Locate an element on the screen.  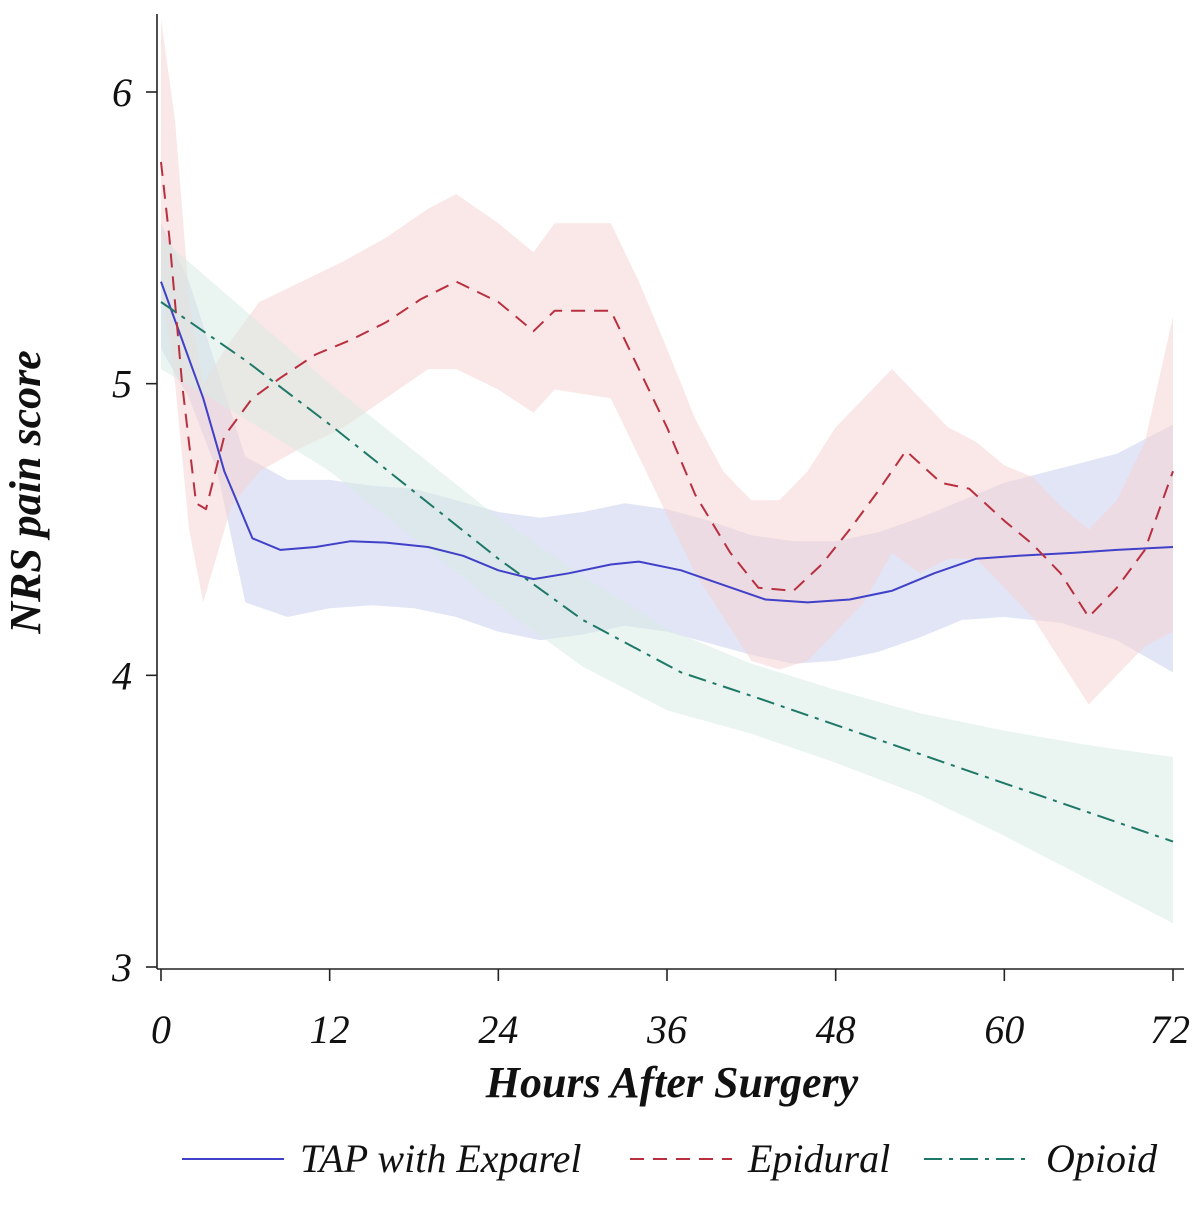
epidural-legend-label: Epidural is located at coordinates (818, 1158).